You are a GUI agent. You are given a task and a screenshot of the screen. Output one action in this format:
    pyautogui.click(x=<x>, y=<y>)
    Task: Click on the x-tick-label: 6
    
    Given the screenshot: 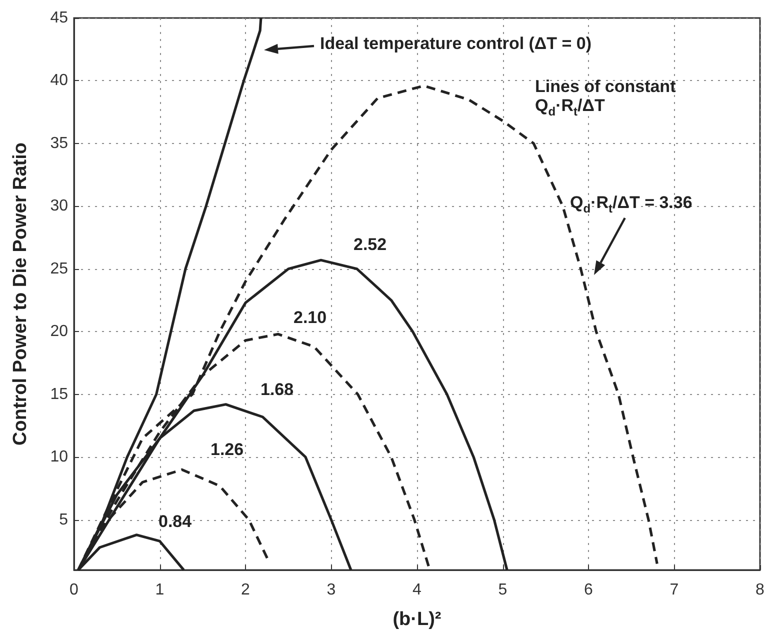 What is the action you would take?
    pyautogui.click(x=589, y=590)
    